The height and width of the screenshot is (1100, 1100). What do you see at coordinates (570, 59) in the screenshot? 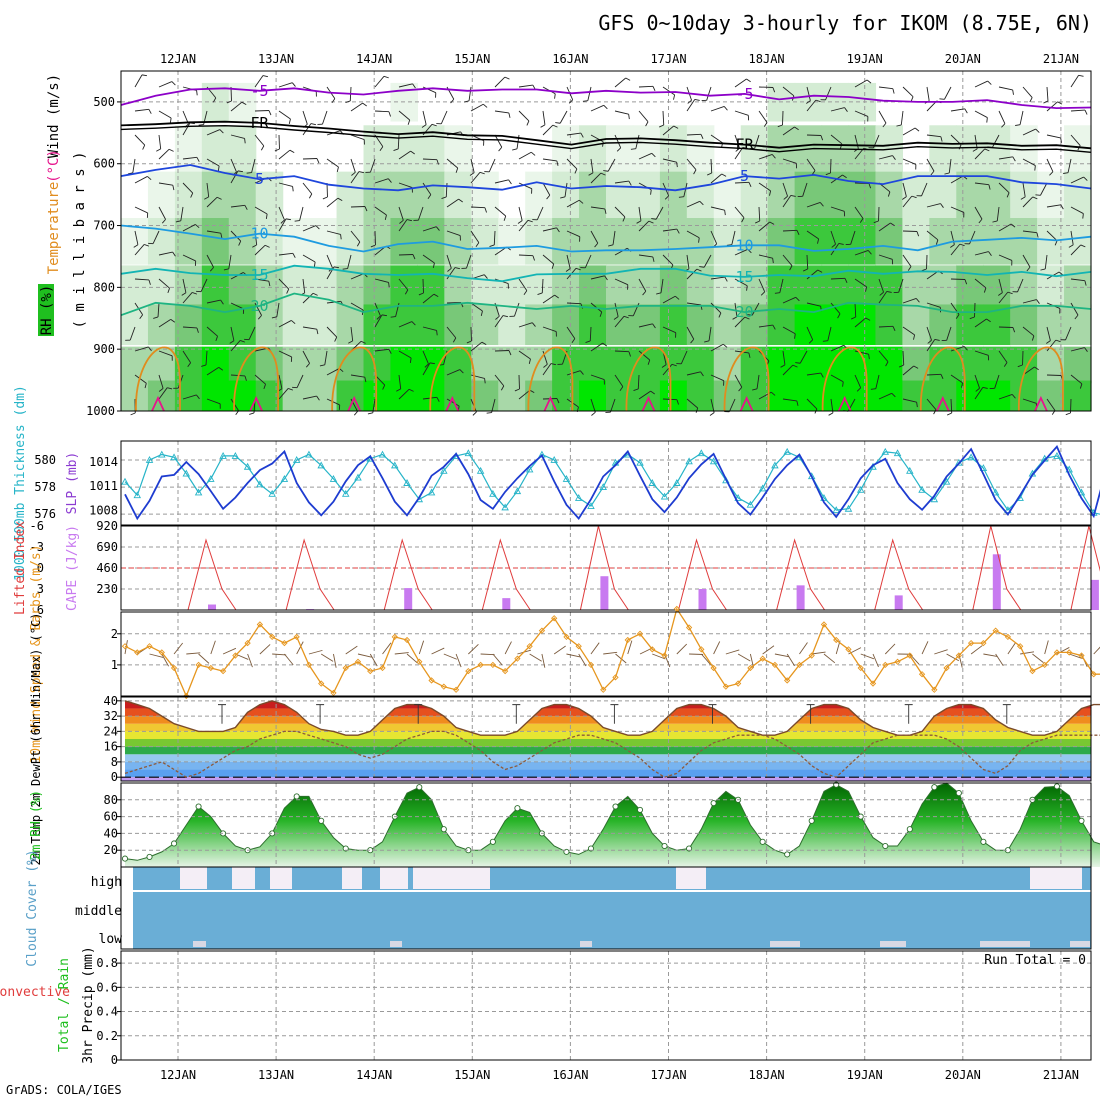
I see `day-label-top: 16JAN` at bounding box center [570, 59].